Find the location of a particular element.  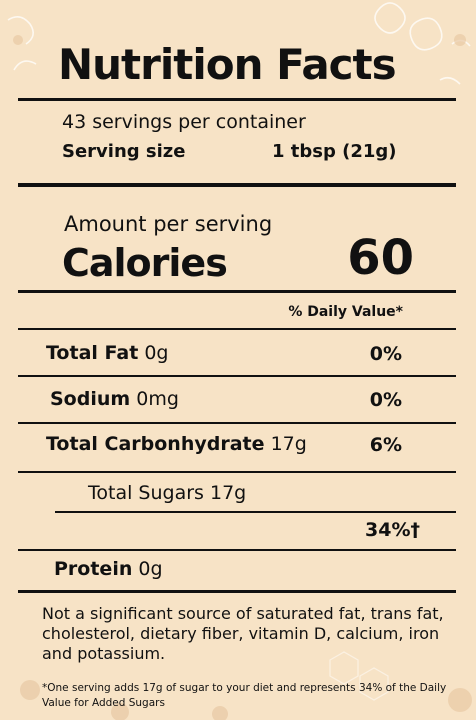

nutrient-name: Protein is located at coordinates (93, 569).